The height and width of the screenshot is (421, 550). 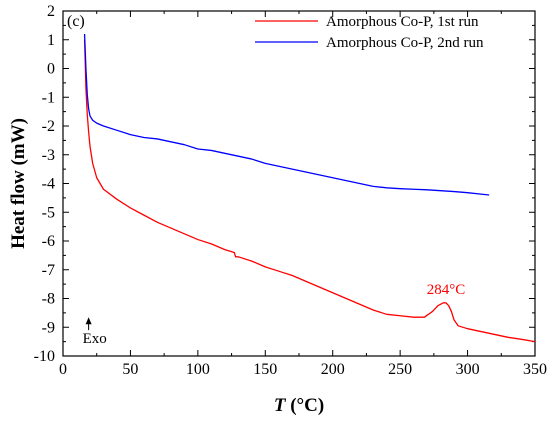 What do you see at coordinates (402, 22) in the screenshot?
I see `legend-label-1: Amorphous Co-P, 1st run` at bounding box center [402, 22].